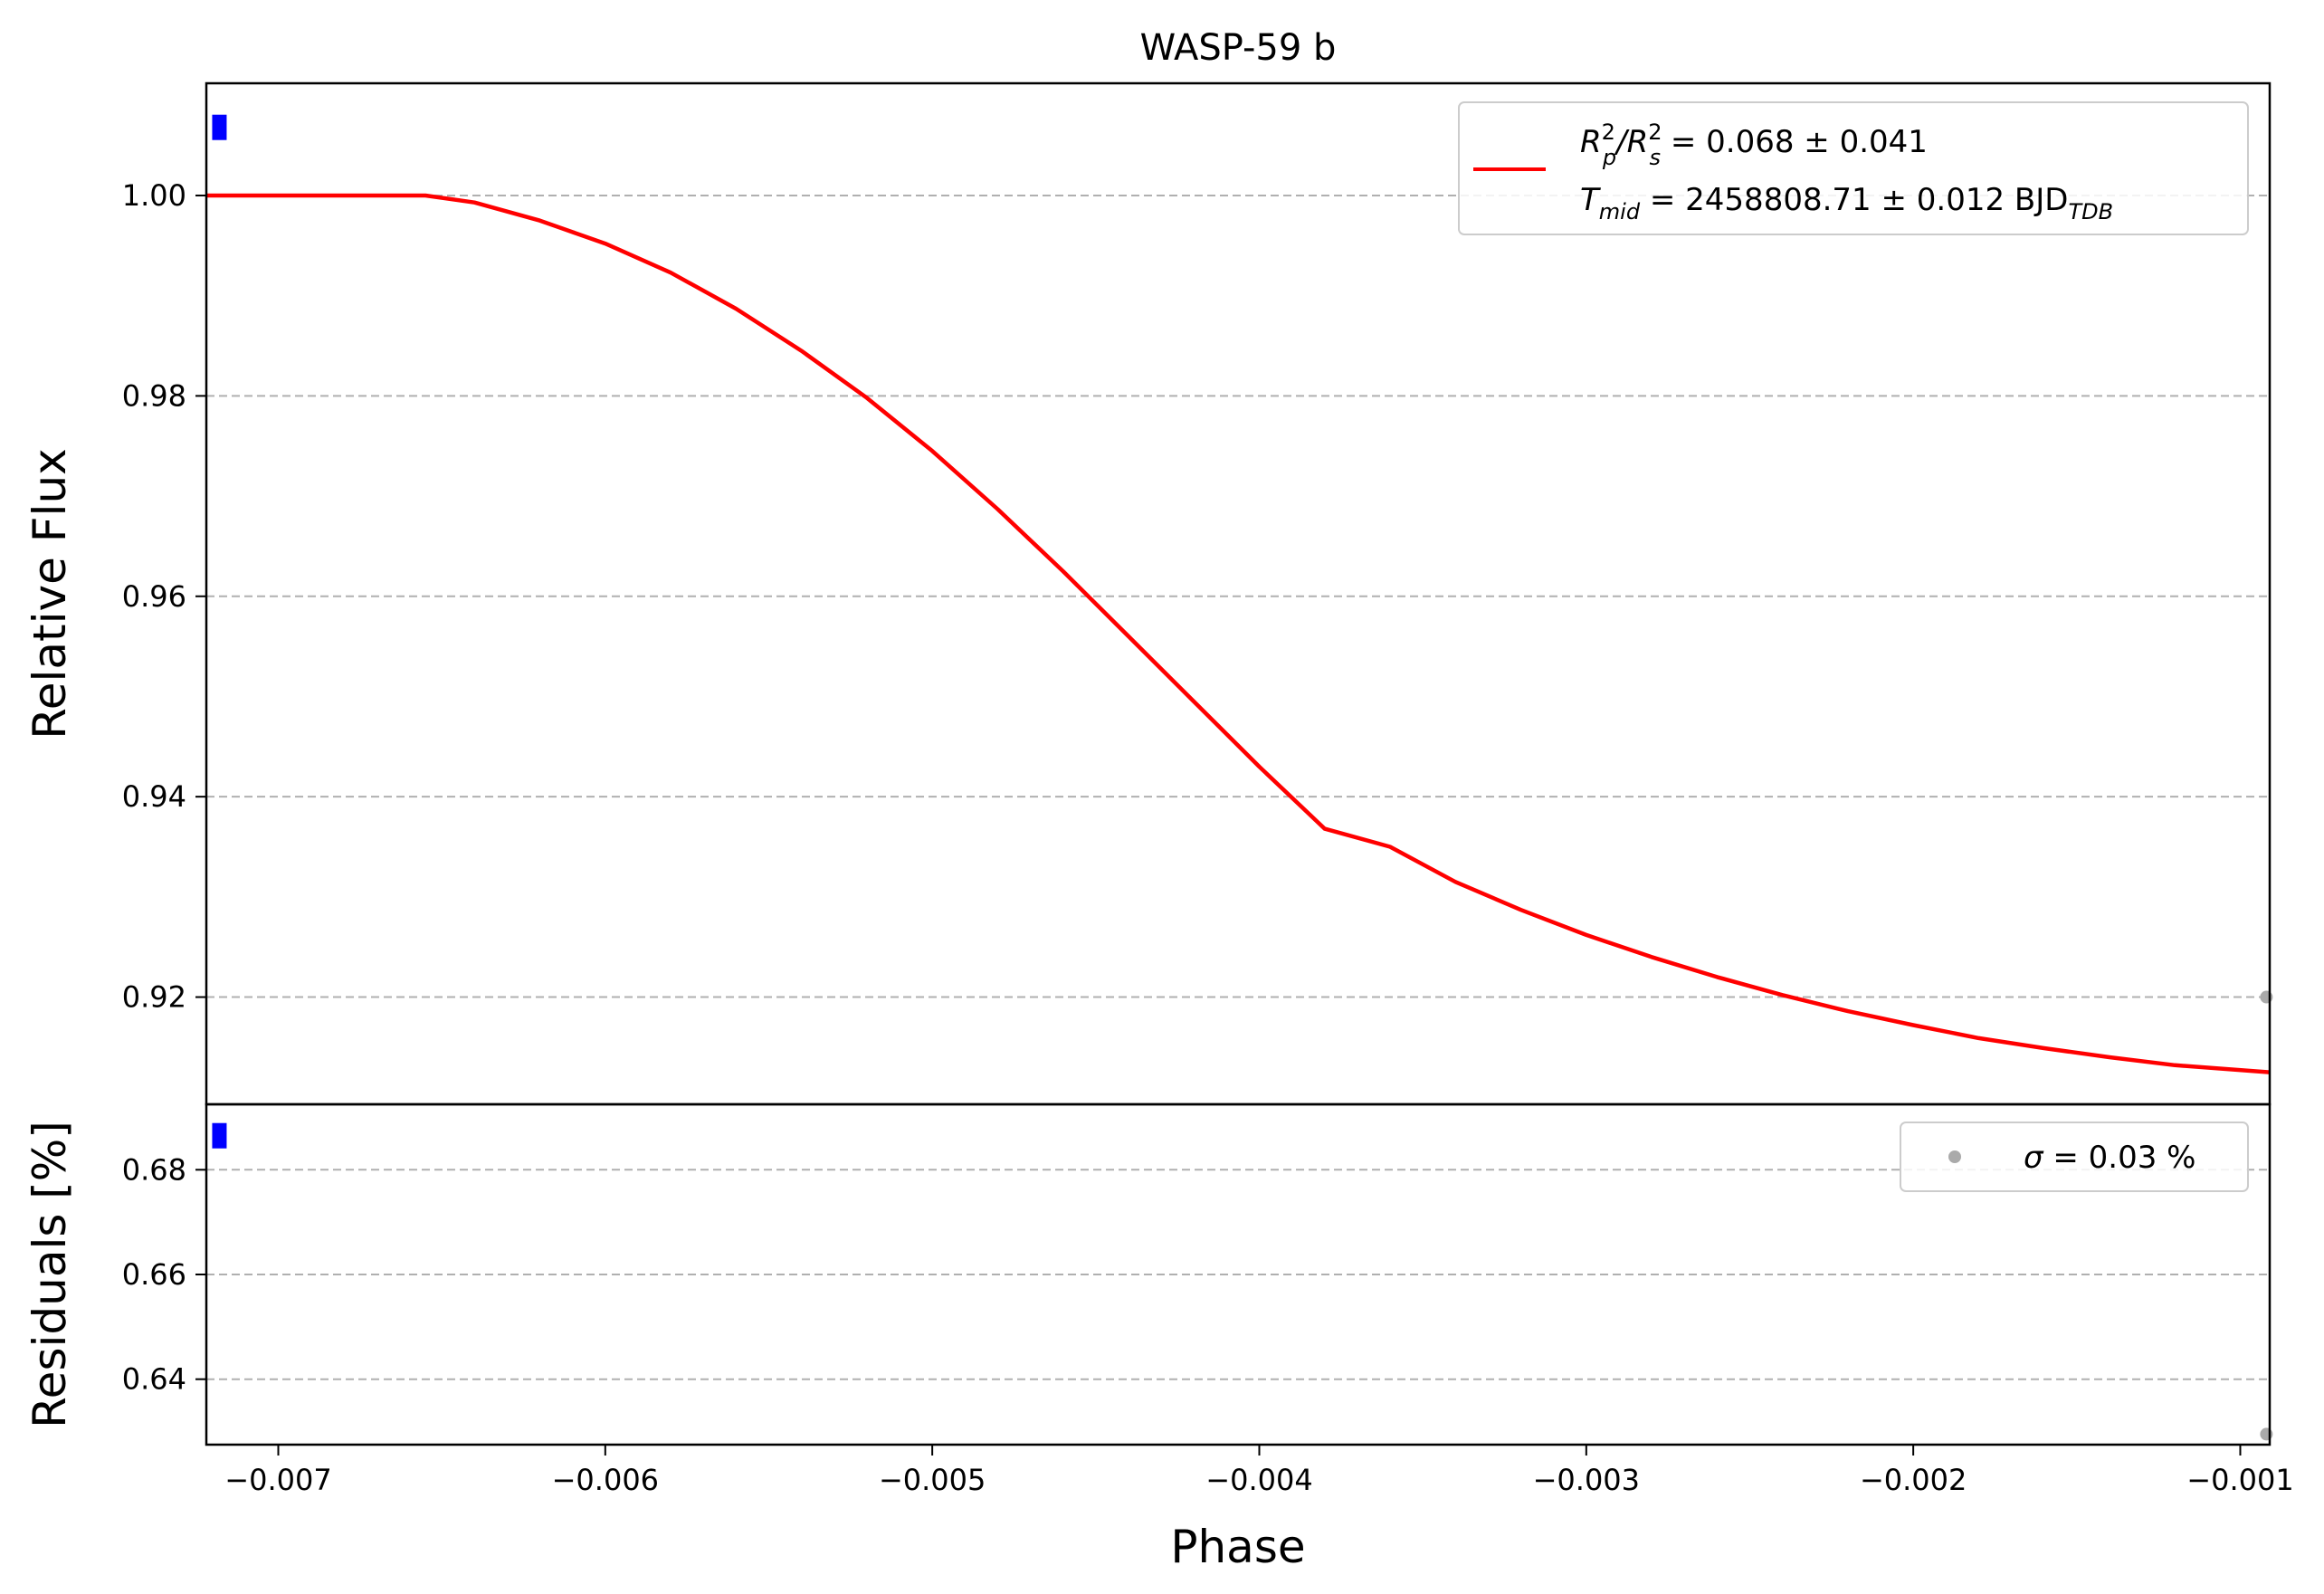  I want to click on legend-r-sup2: 2, so click(1655, 132).